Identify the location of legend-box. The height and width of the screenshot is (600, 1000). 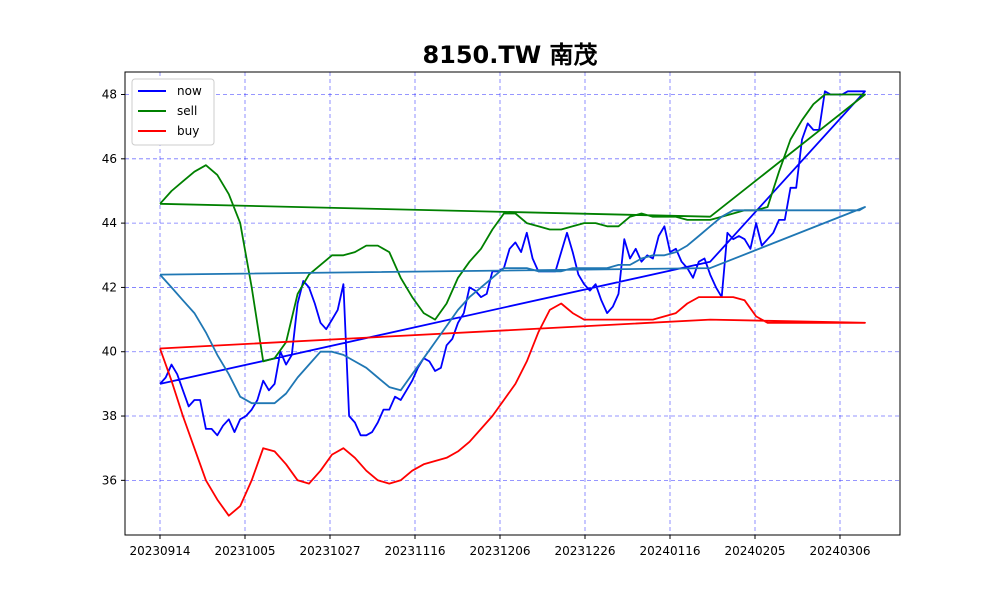
(173, 112).